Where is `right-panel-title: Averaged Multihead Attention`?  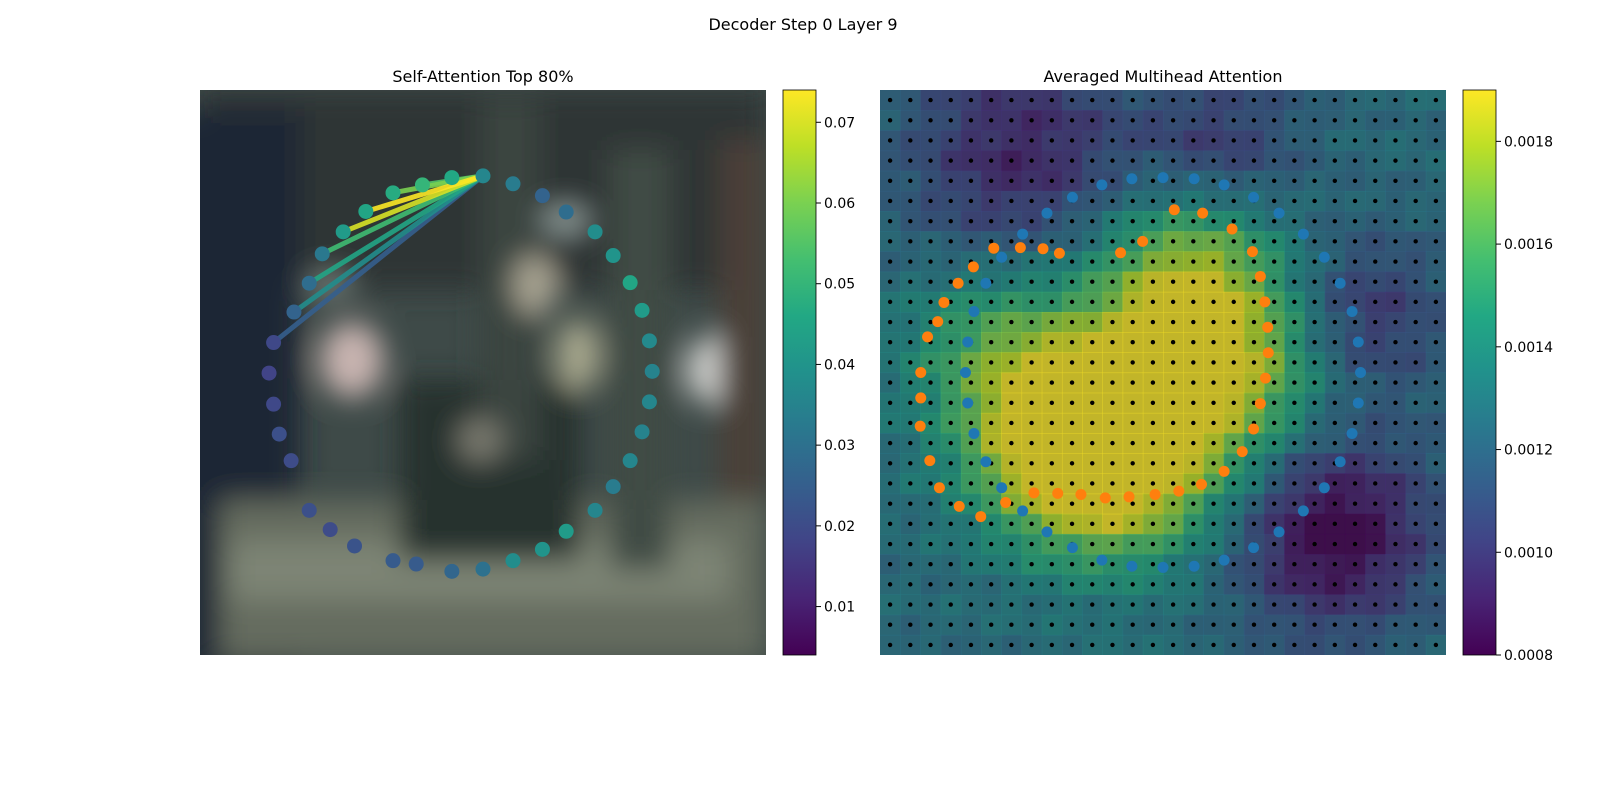
right-panel-title: Averaged Multihead Attention is located at coordinates (1163, 76).